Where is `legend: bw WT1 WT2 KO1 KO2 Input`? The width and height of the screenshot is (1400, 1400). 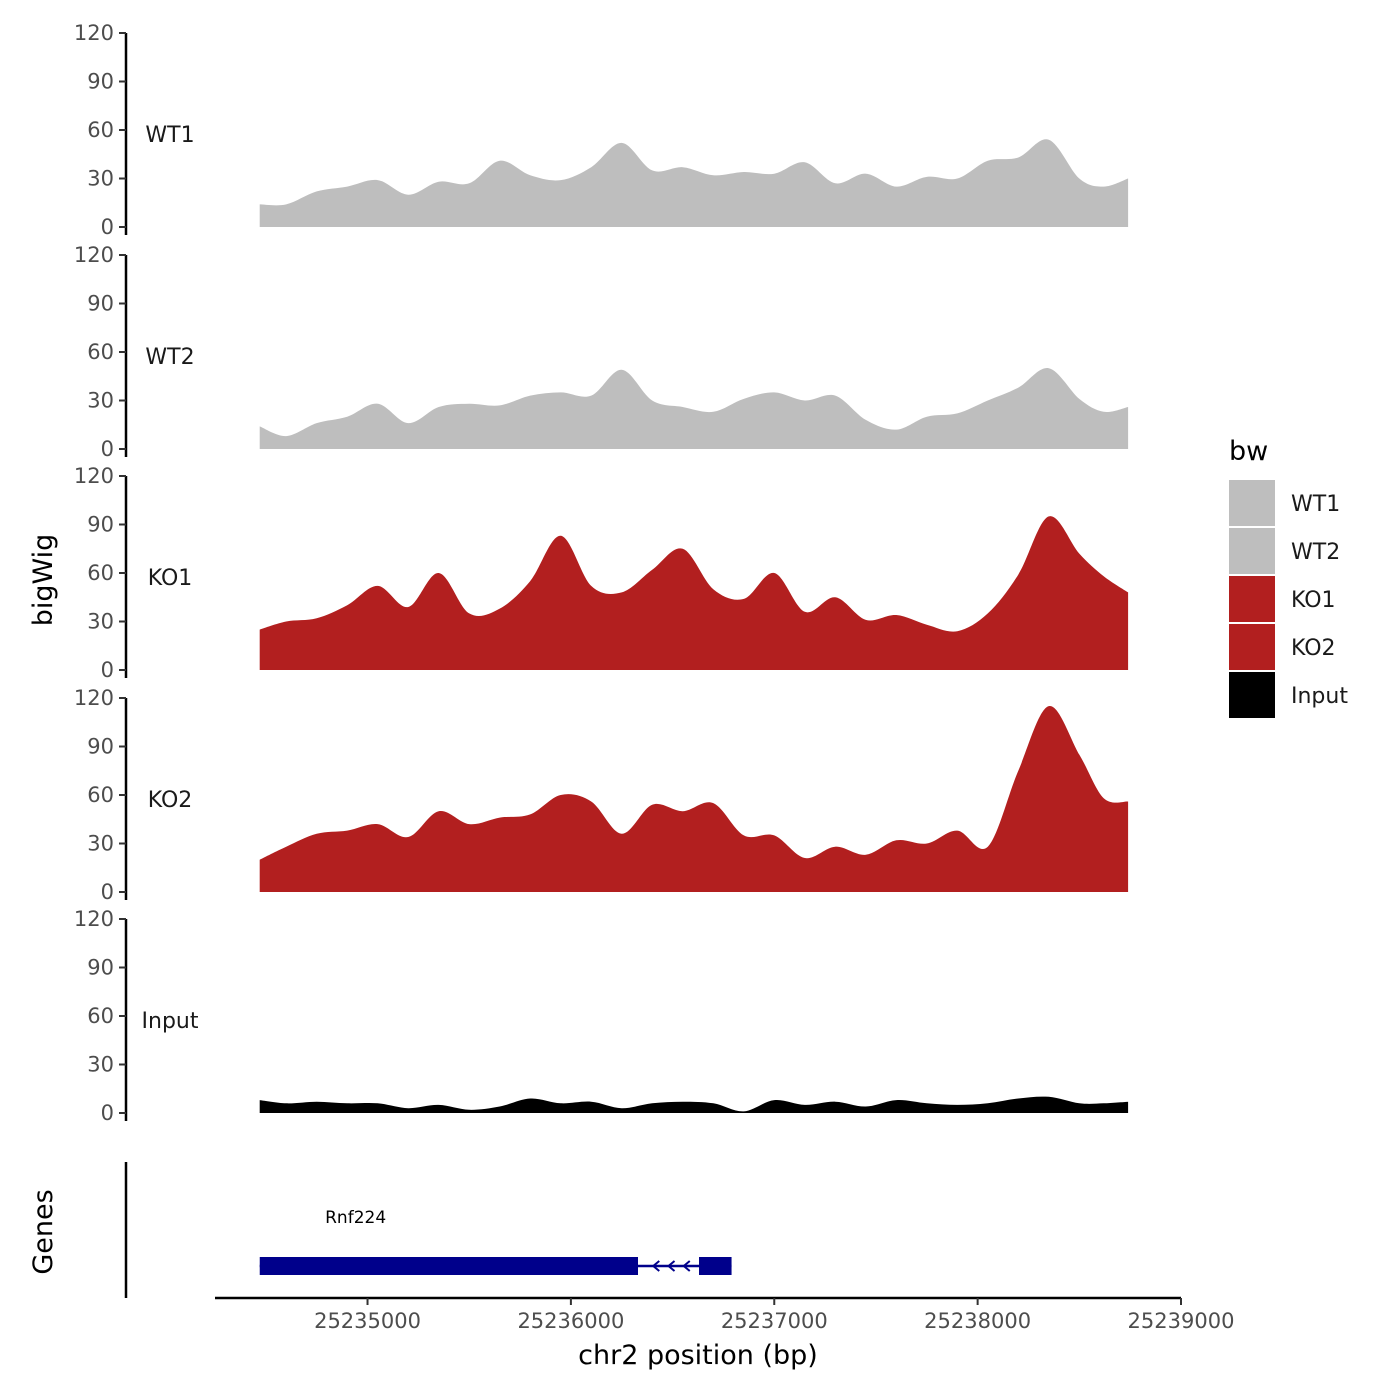 legend: bw WT1 WT2 KO1 KO2 Input is located at coordinates (1288, 577).